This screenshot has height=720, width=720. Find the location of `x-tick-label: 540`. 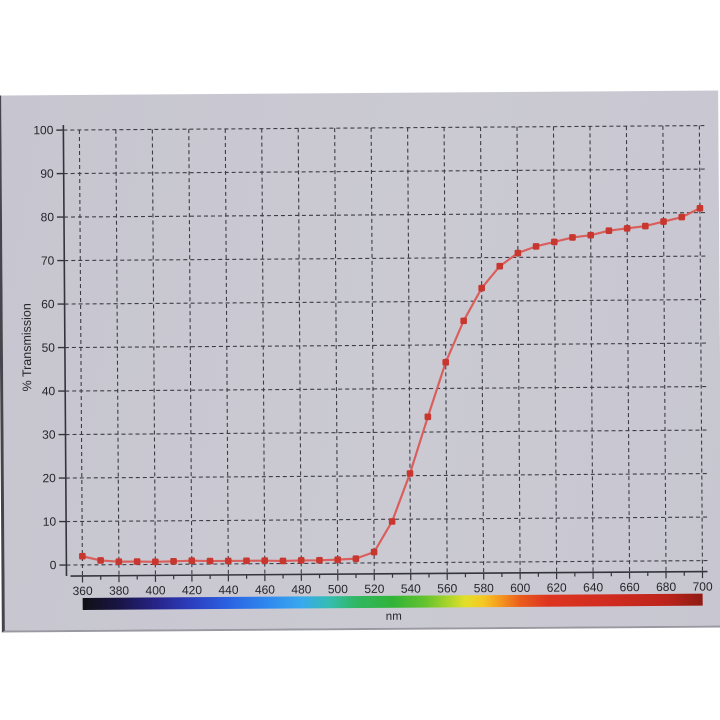

x-tick-label: 540 is located at coordinates (411, 589).